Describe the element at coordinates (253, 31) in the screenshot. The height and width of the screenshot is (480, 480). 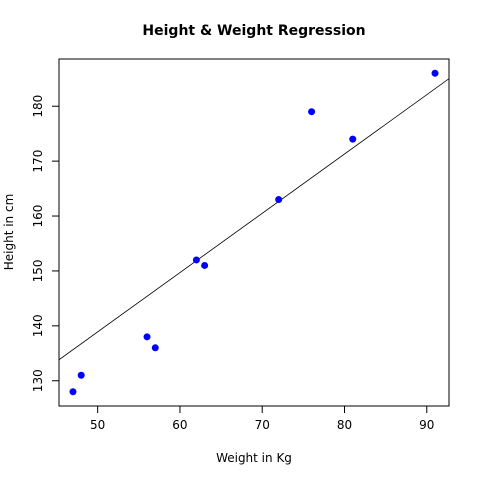
I see `chart-title: Height & Weight Regression` at that location.